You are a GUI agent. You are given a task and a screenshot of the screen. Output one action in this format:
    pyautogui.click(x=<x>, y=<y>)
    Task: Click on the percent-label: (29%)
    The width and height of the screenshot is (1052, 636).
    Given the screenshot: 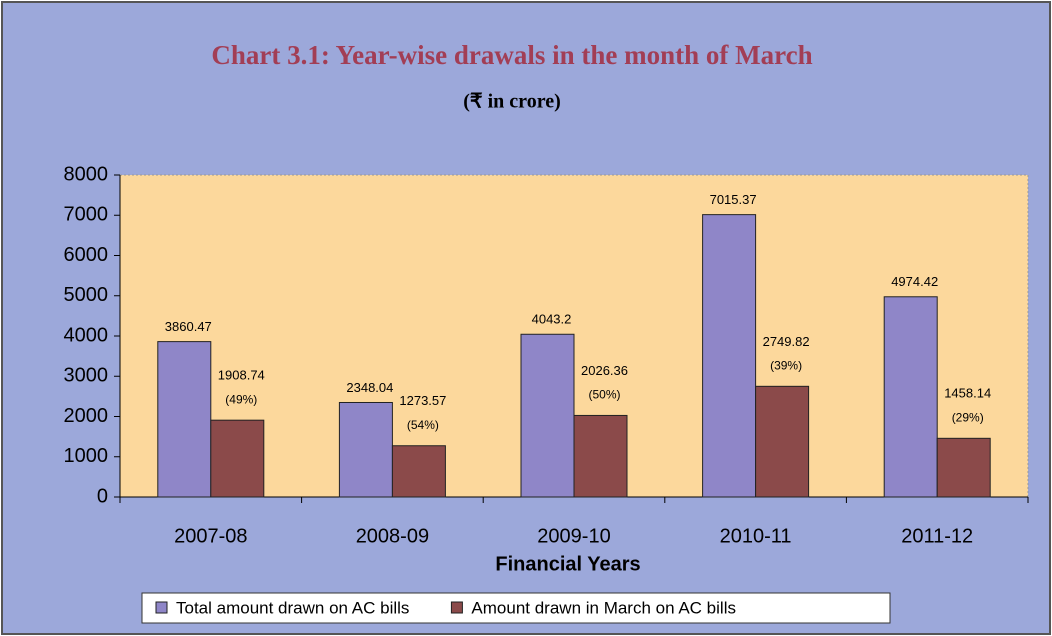 What is the action you would take?
    pyautogui.click(x=968, y=417)
    